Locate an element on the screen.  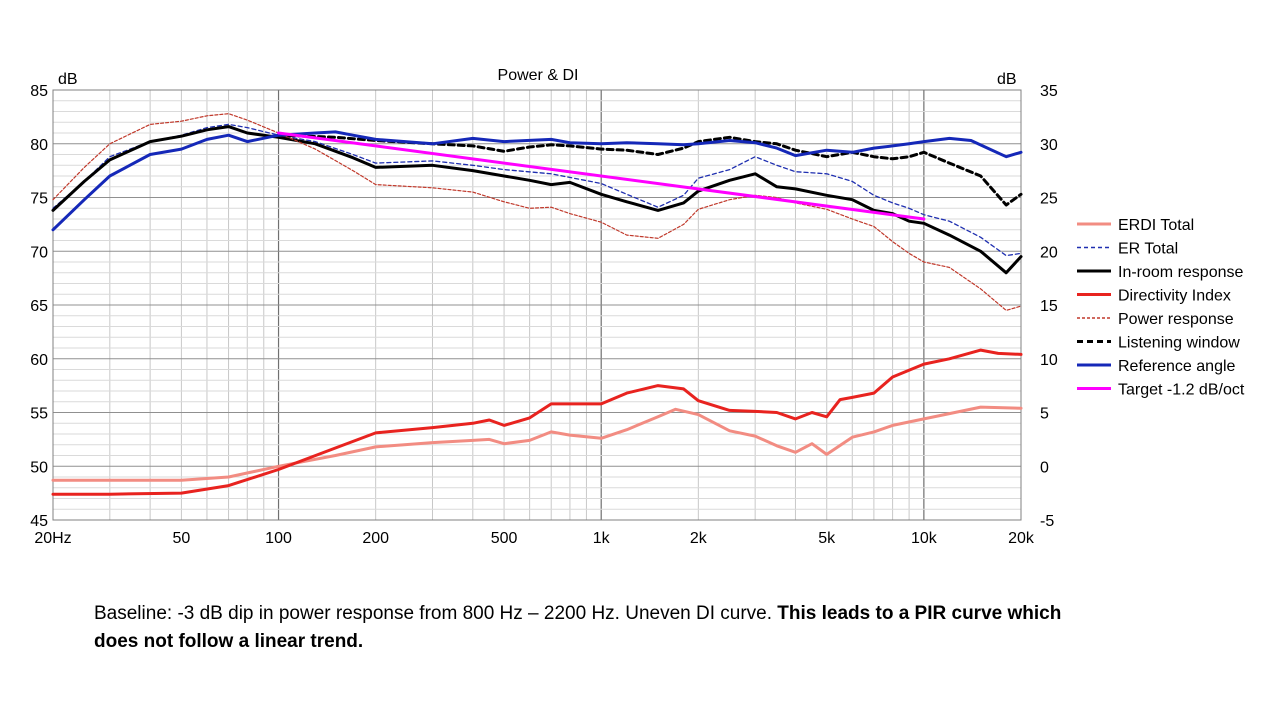
legend-label: Listening window is located at coordinates (1179, 343).